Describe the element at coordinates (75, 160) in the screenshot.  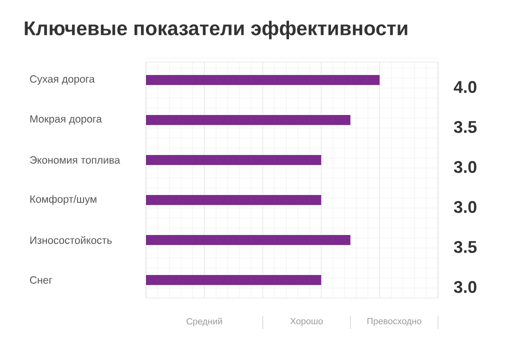
I see `y-tick-label: Экономия топлива` at that location.